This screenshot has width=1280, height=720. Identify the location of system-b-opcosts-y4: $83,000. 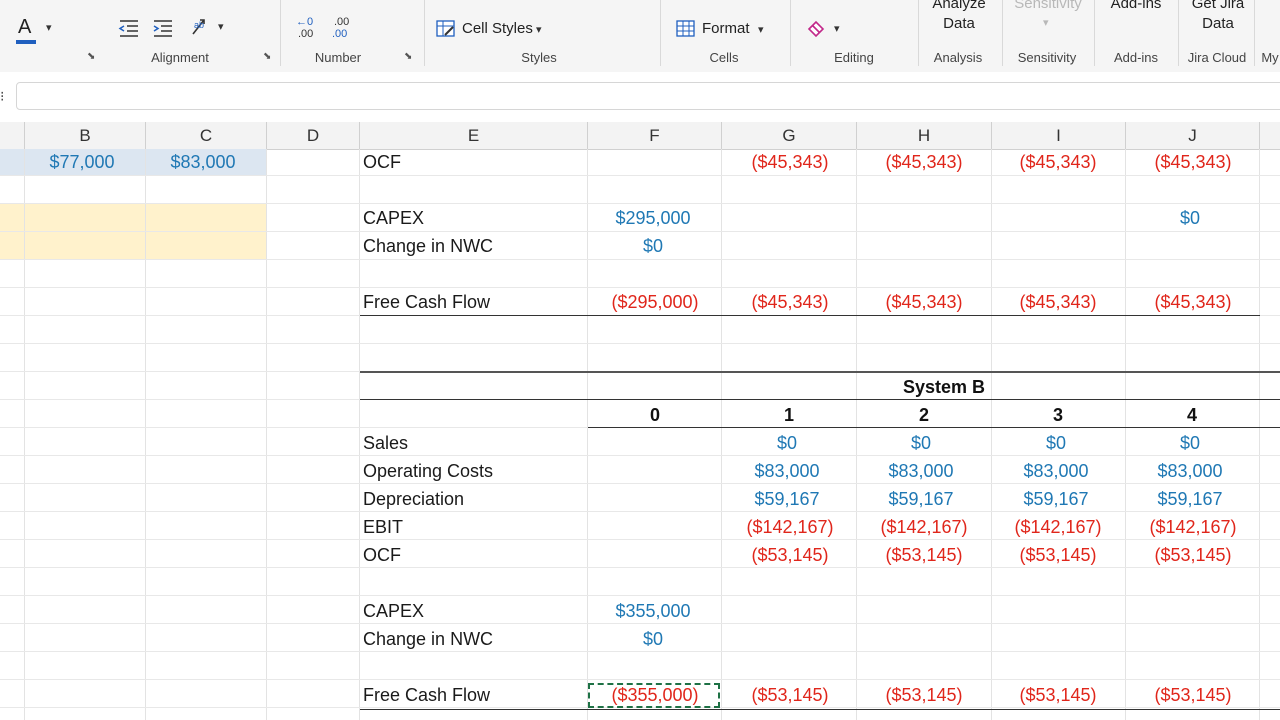
(1190, 471).